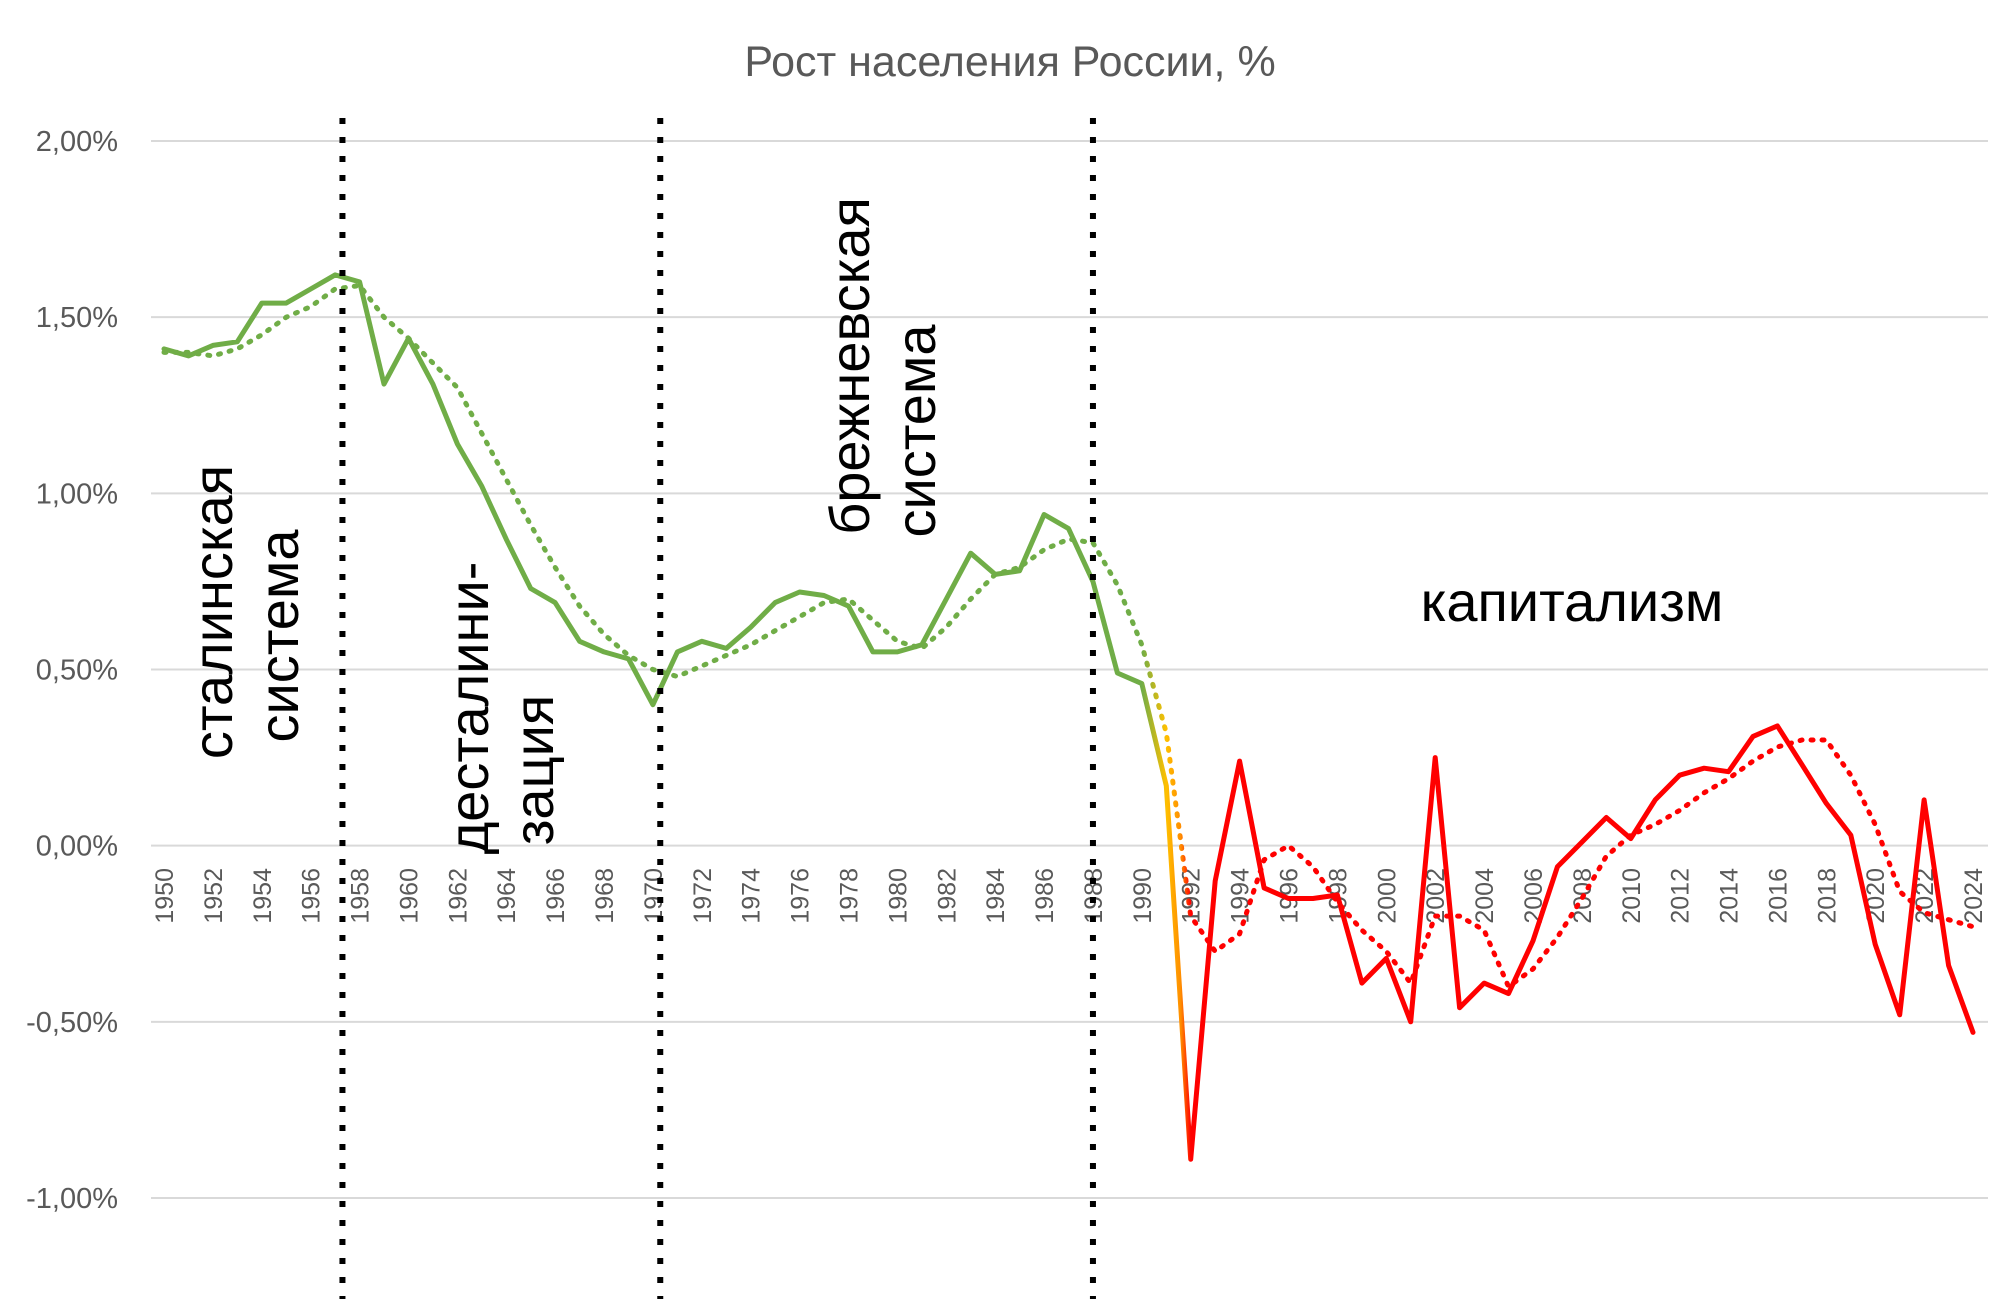  Describe the element at coordinates (1485, 896) in the screenshot. I see `x-tick-label: 2004` at that location.